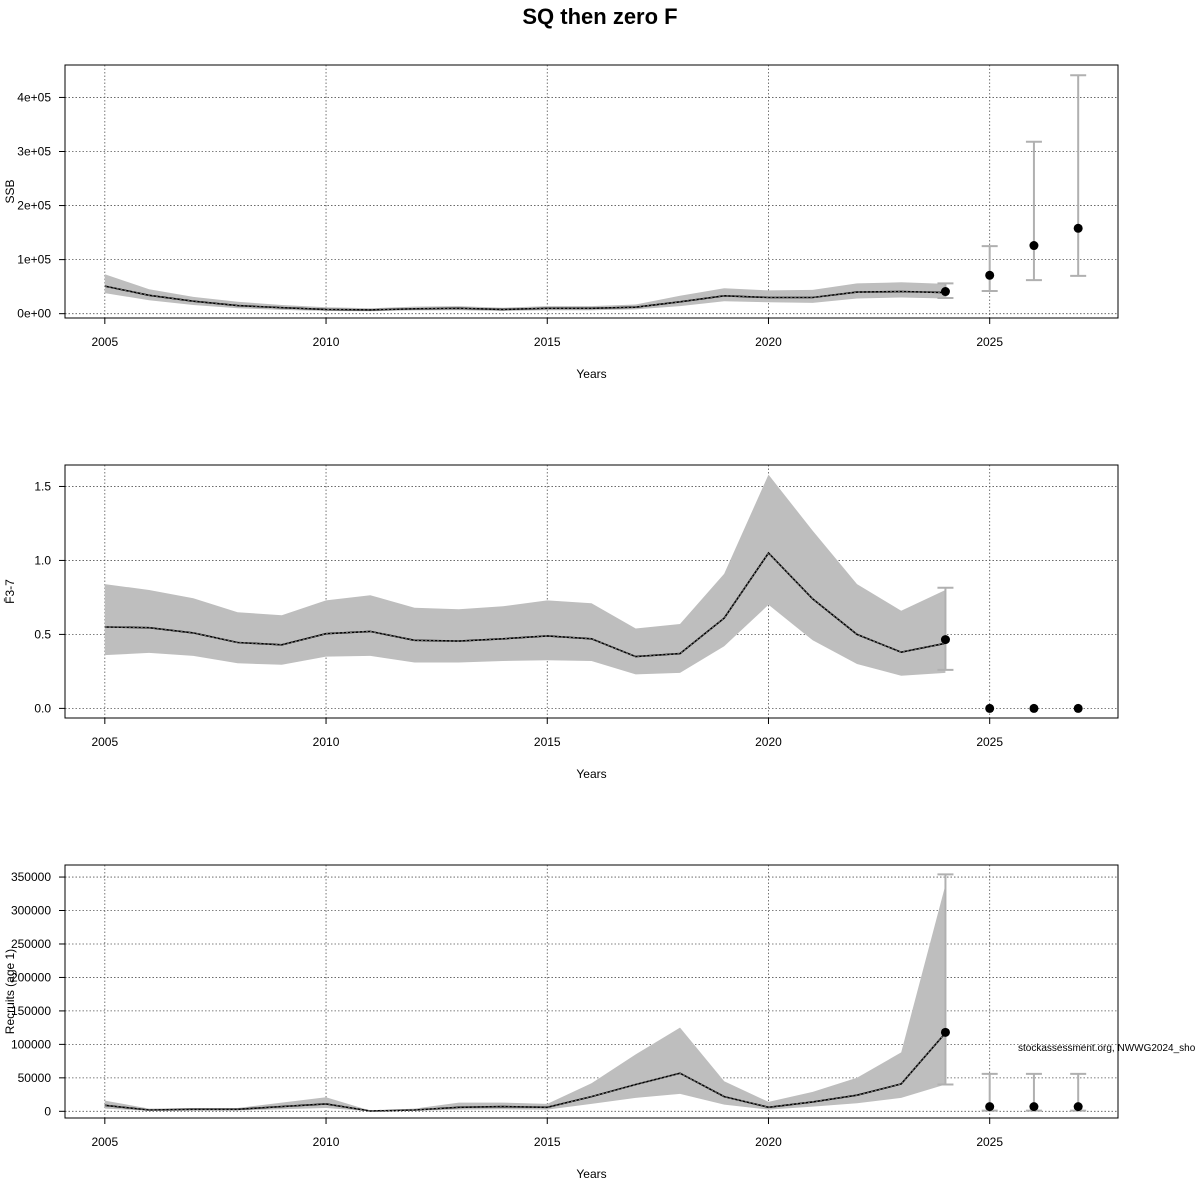 Image resolution: width=1200 pixels, height=1200 pixels. I want to click on y-tick-label: 0, so click(47, 1111).